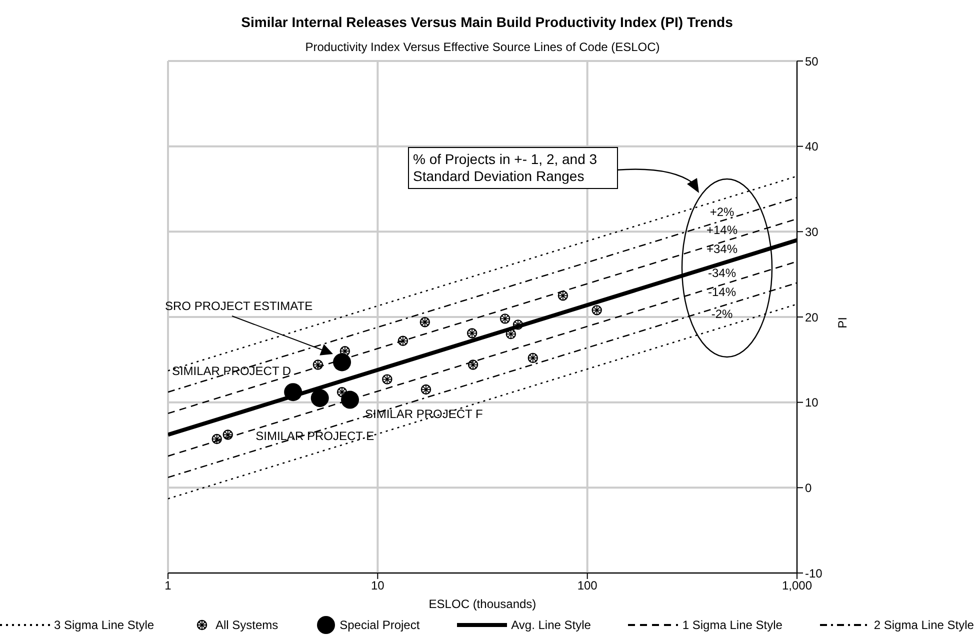 This screenshot has width=974, height=638. I want to click on legend-label: 3 Sigma Line Style, so click(104, 625).